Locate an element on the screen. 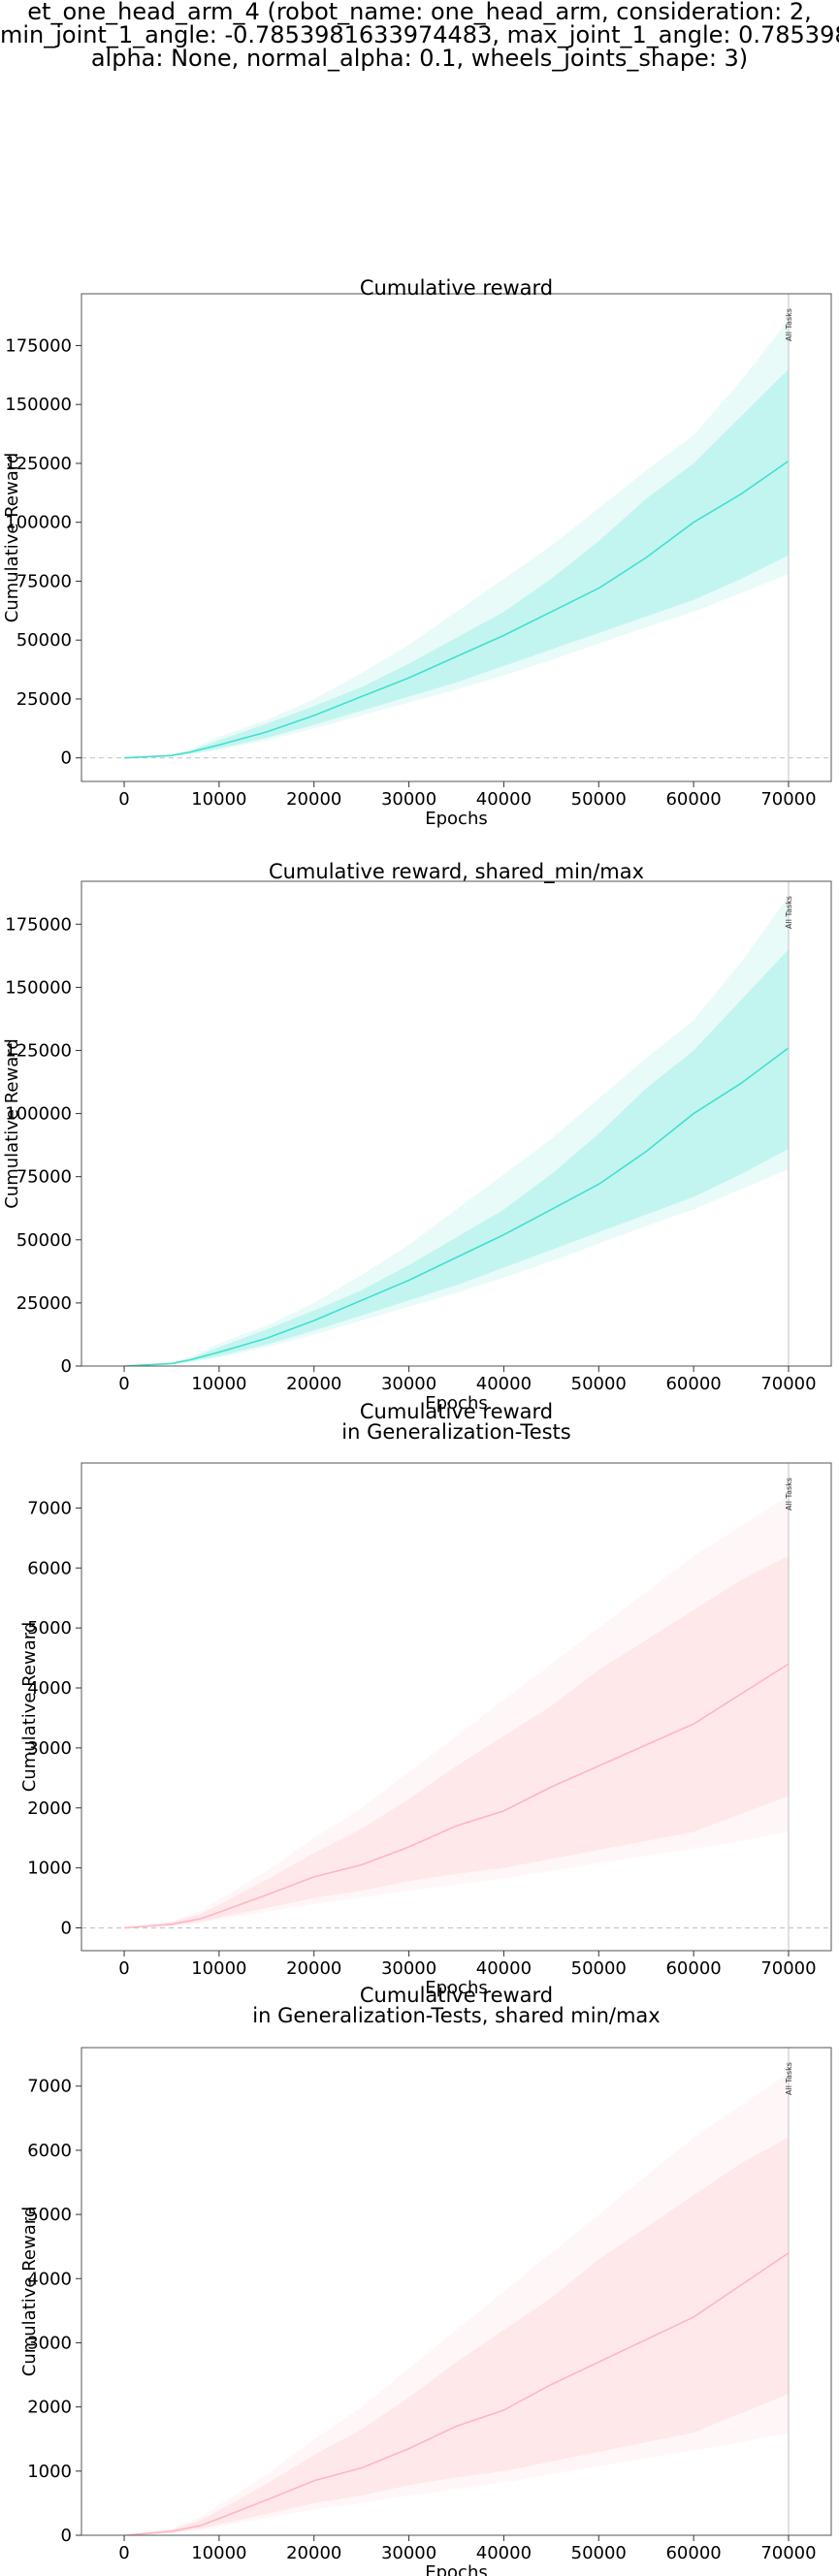 This screenshot has width=839, height=2576. chart-title: Cumulative reward is located at coordinates (456, 288).